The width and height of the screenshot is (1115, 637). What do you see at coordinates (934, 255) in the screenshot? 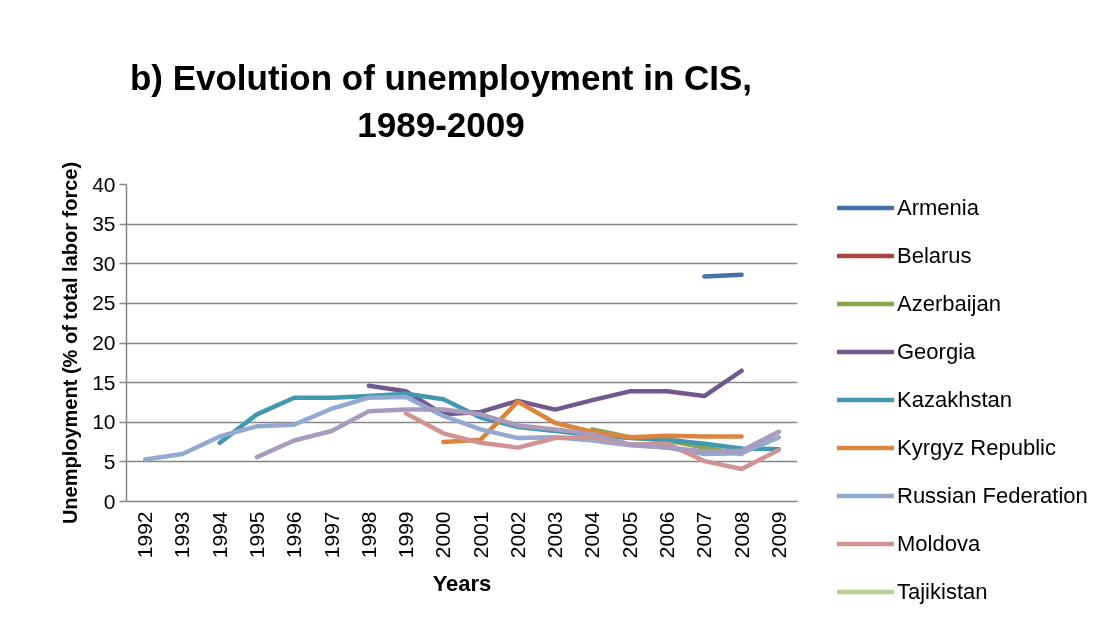
I see `legend-label: Belarus` at bounding box center [934, 255].